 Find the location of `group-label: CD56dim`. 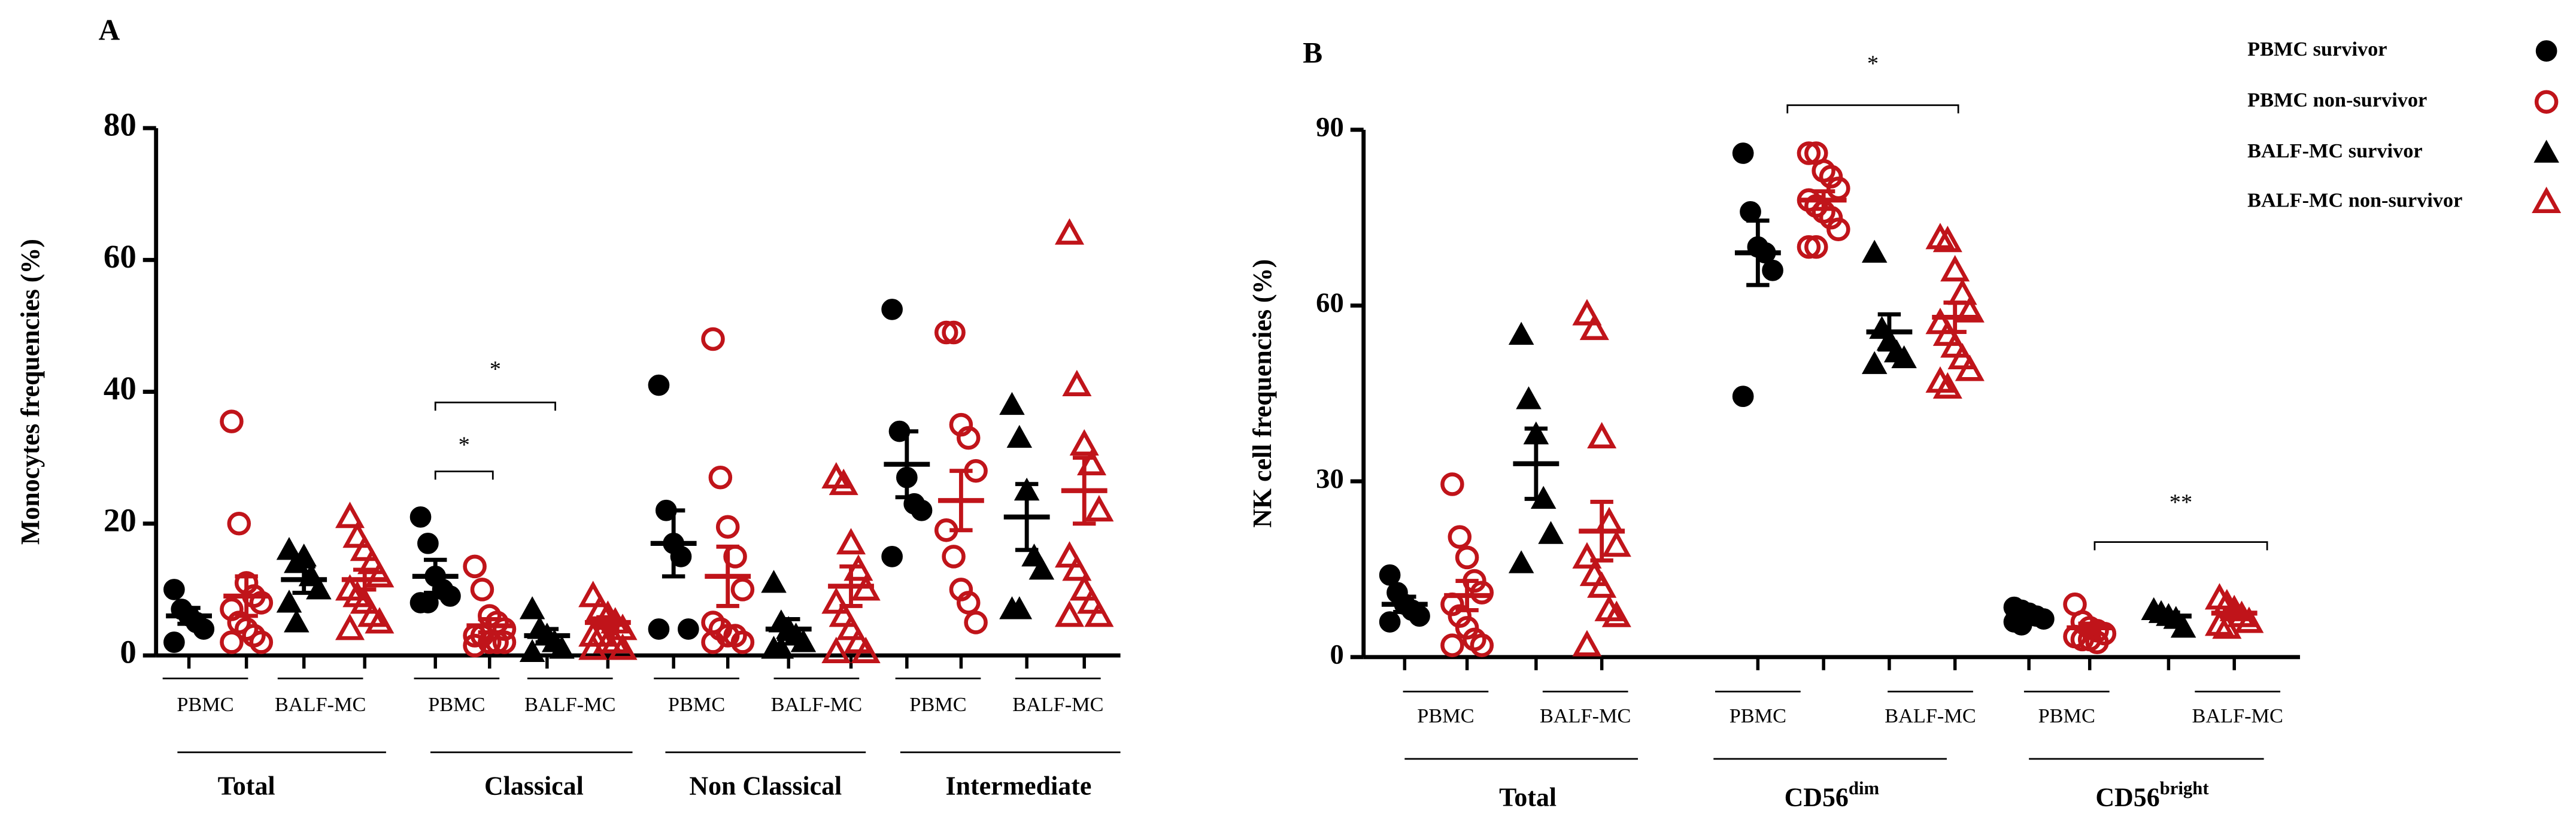

group-label: CD56dim is located at coordinates (1832, 795).